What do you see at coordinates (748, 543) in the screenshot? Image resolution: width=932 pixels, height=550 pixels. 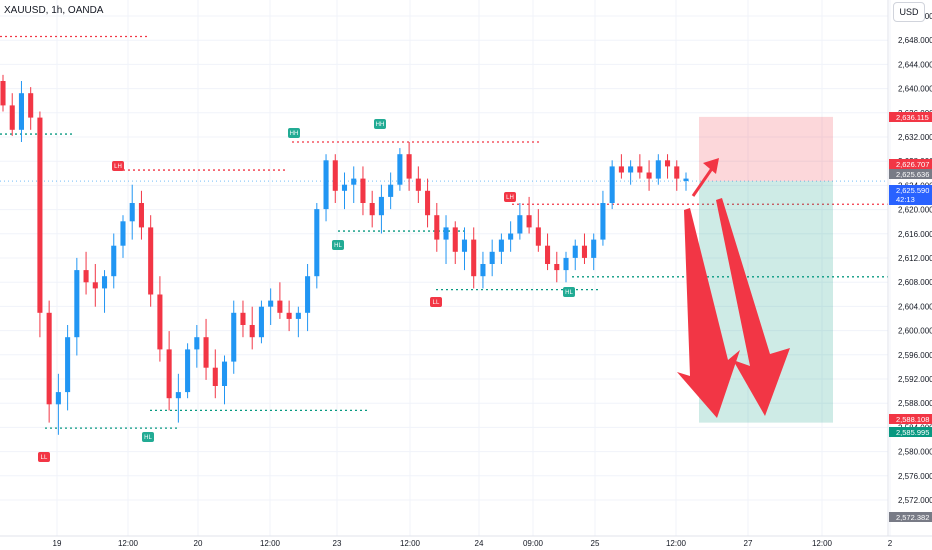 I see `date-tick-label: 27` at bounding box center [748, 543].